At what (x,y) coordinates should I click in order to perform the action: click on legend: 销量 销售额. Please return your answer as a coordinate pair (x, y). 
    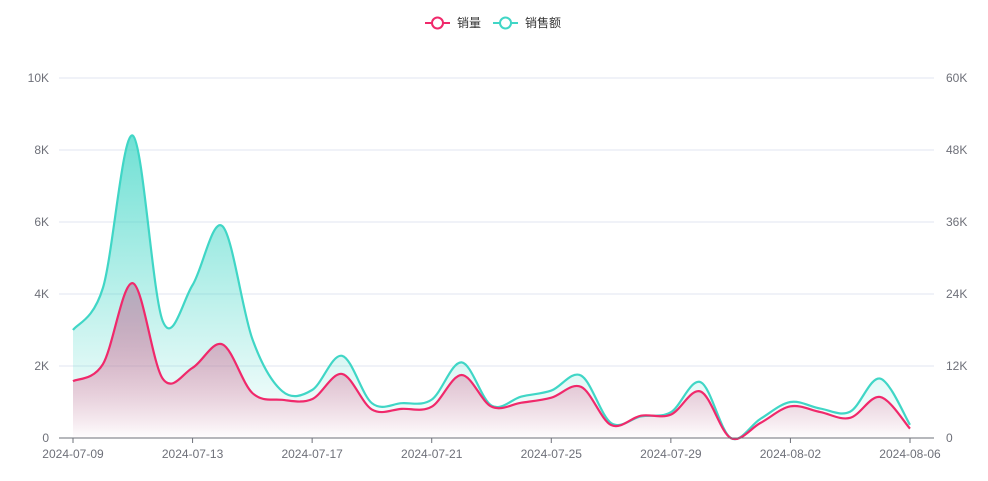
    Looking at the image, I should click on (493, 22).